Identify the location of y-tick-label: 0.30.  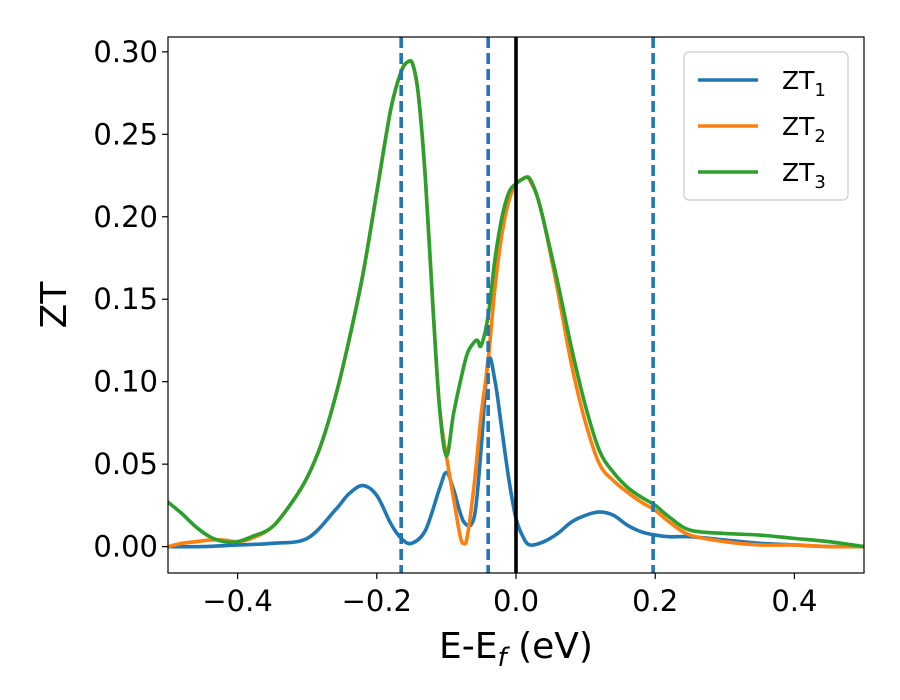
(125, 52).